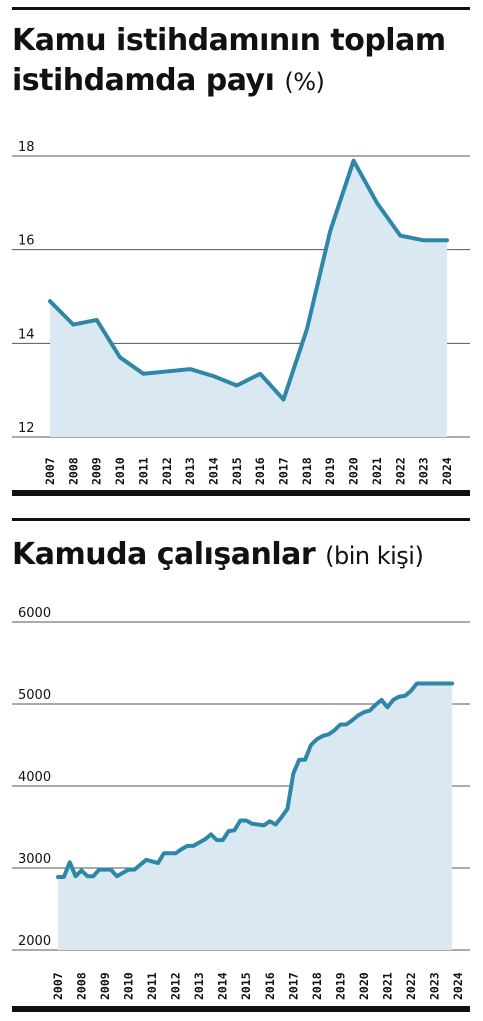 The width and height of the screenshot is (483, 1021). Describe the element at coordinates (34, 695) in the screenshot. I see `y-tick-label: 5000` at that location.